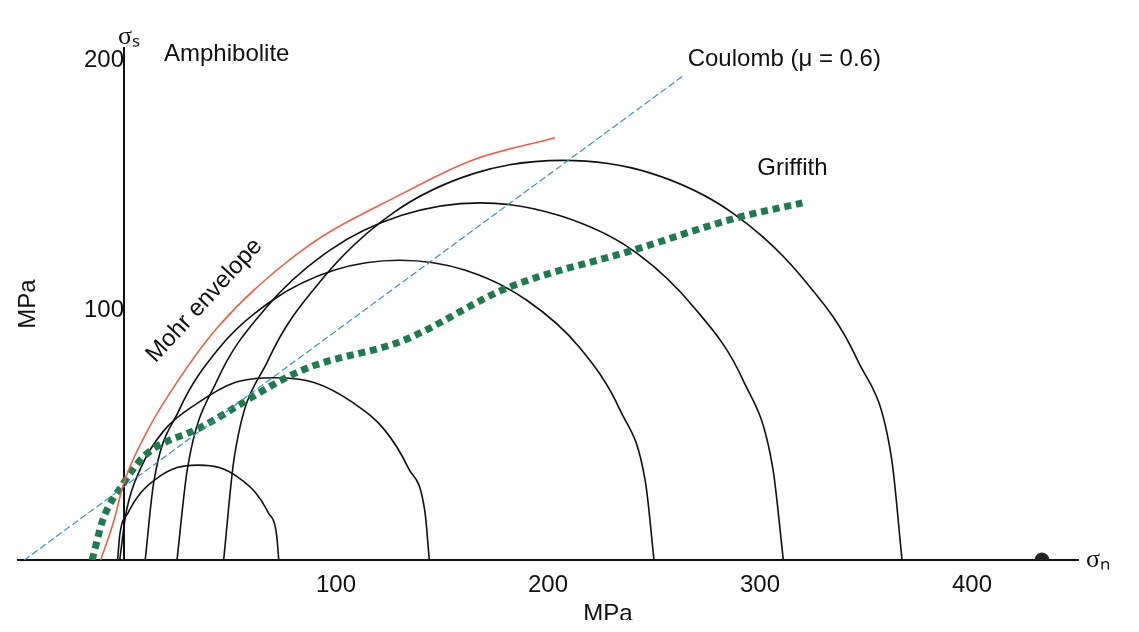  Describe the element at coordinates (26, 303) in the screenshot. I see `y-axis-title: MPa` at that location.